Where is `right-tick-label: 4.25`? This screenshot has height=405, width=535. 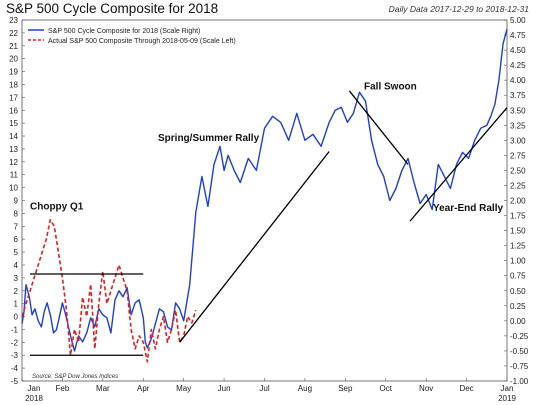 right-tick-label: 4.25 is located at coordinates (518, 65).